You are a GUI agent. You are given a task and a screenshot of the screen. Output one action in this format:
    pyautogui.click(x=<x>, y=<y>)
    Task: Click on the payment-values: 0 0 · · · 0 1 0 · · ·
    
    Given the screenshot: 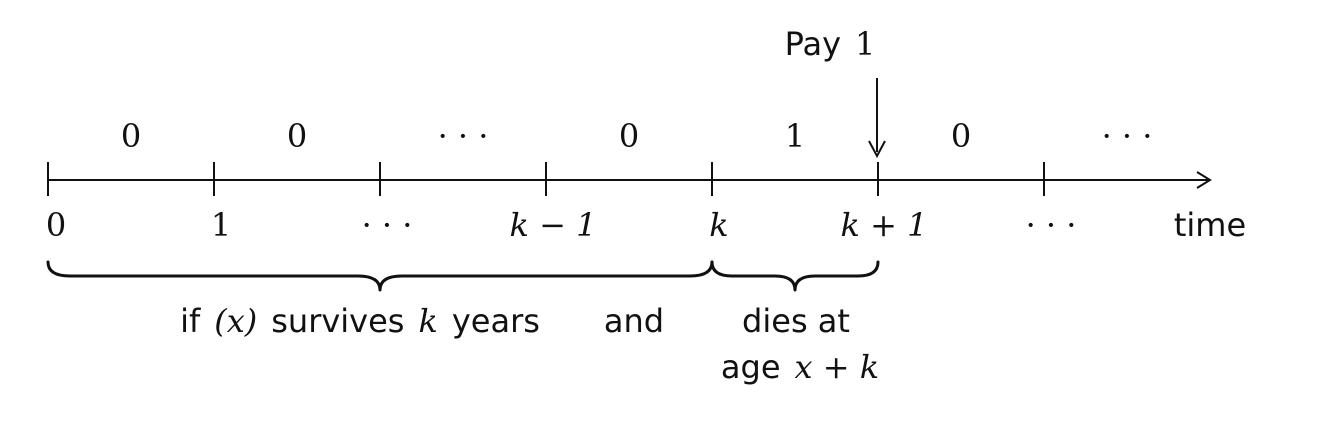 What is the action you would take?
    pyautogui.click(x=637, y=136)
    